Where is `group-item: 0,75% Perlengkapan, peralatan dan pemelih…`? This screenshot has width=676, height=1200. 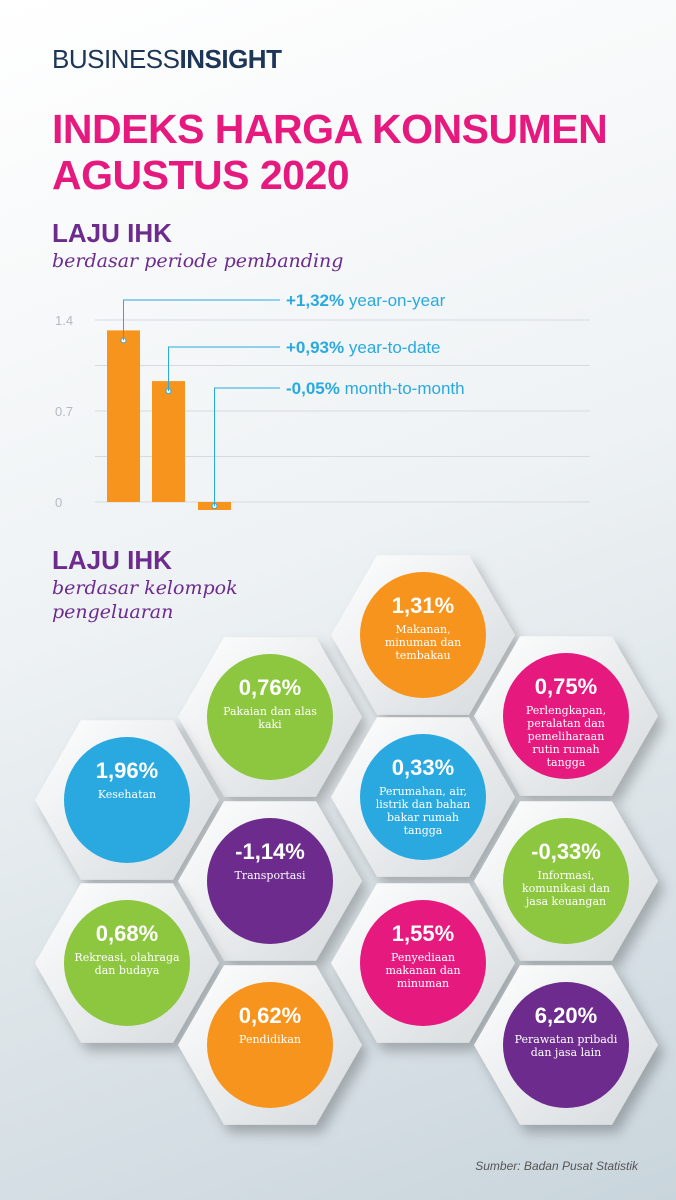
group-item: 0,75% Perlengkapan, peralatan dan pemelih… is located at coordinates (566, 721).